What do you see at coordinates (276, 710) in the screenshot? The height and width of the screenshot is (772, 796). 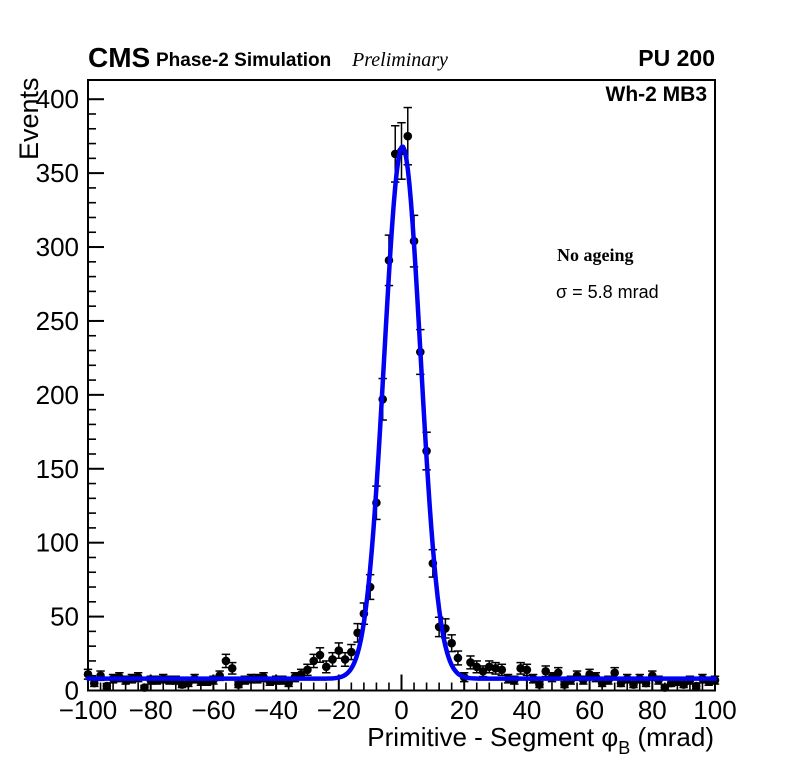 I see `x-tick-label: −40` at bounding box center [276, 710].